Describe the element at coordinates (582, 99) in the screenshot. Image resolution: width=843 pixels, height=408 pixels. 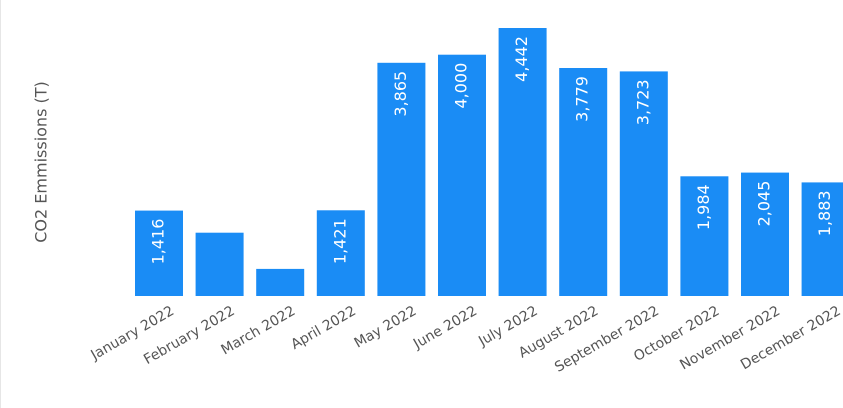
I see `bar-value-label-8: 3,779` at that location.